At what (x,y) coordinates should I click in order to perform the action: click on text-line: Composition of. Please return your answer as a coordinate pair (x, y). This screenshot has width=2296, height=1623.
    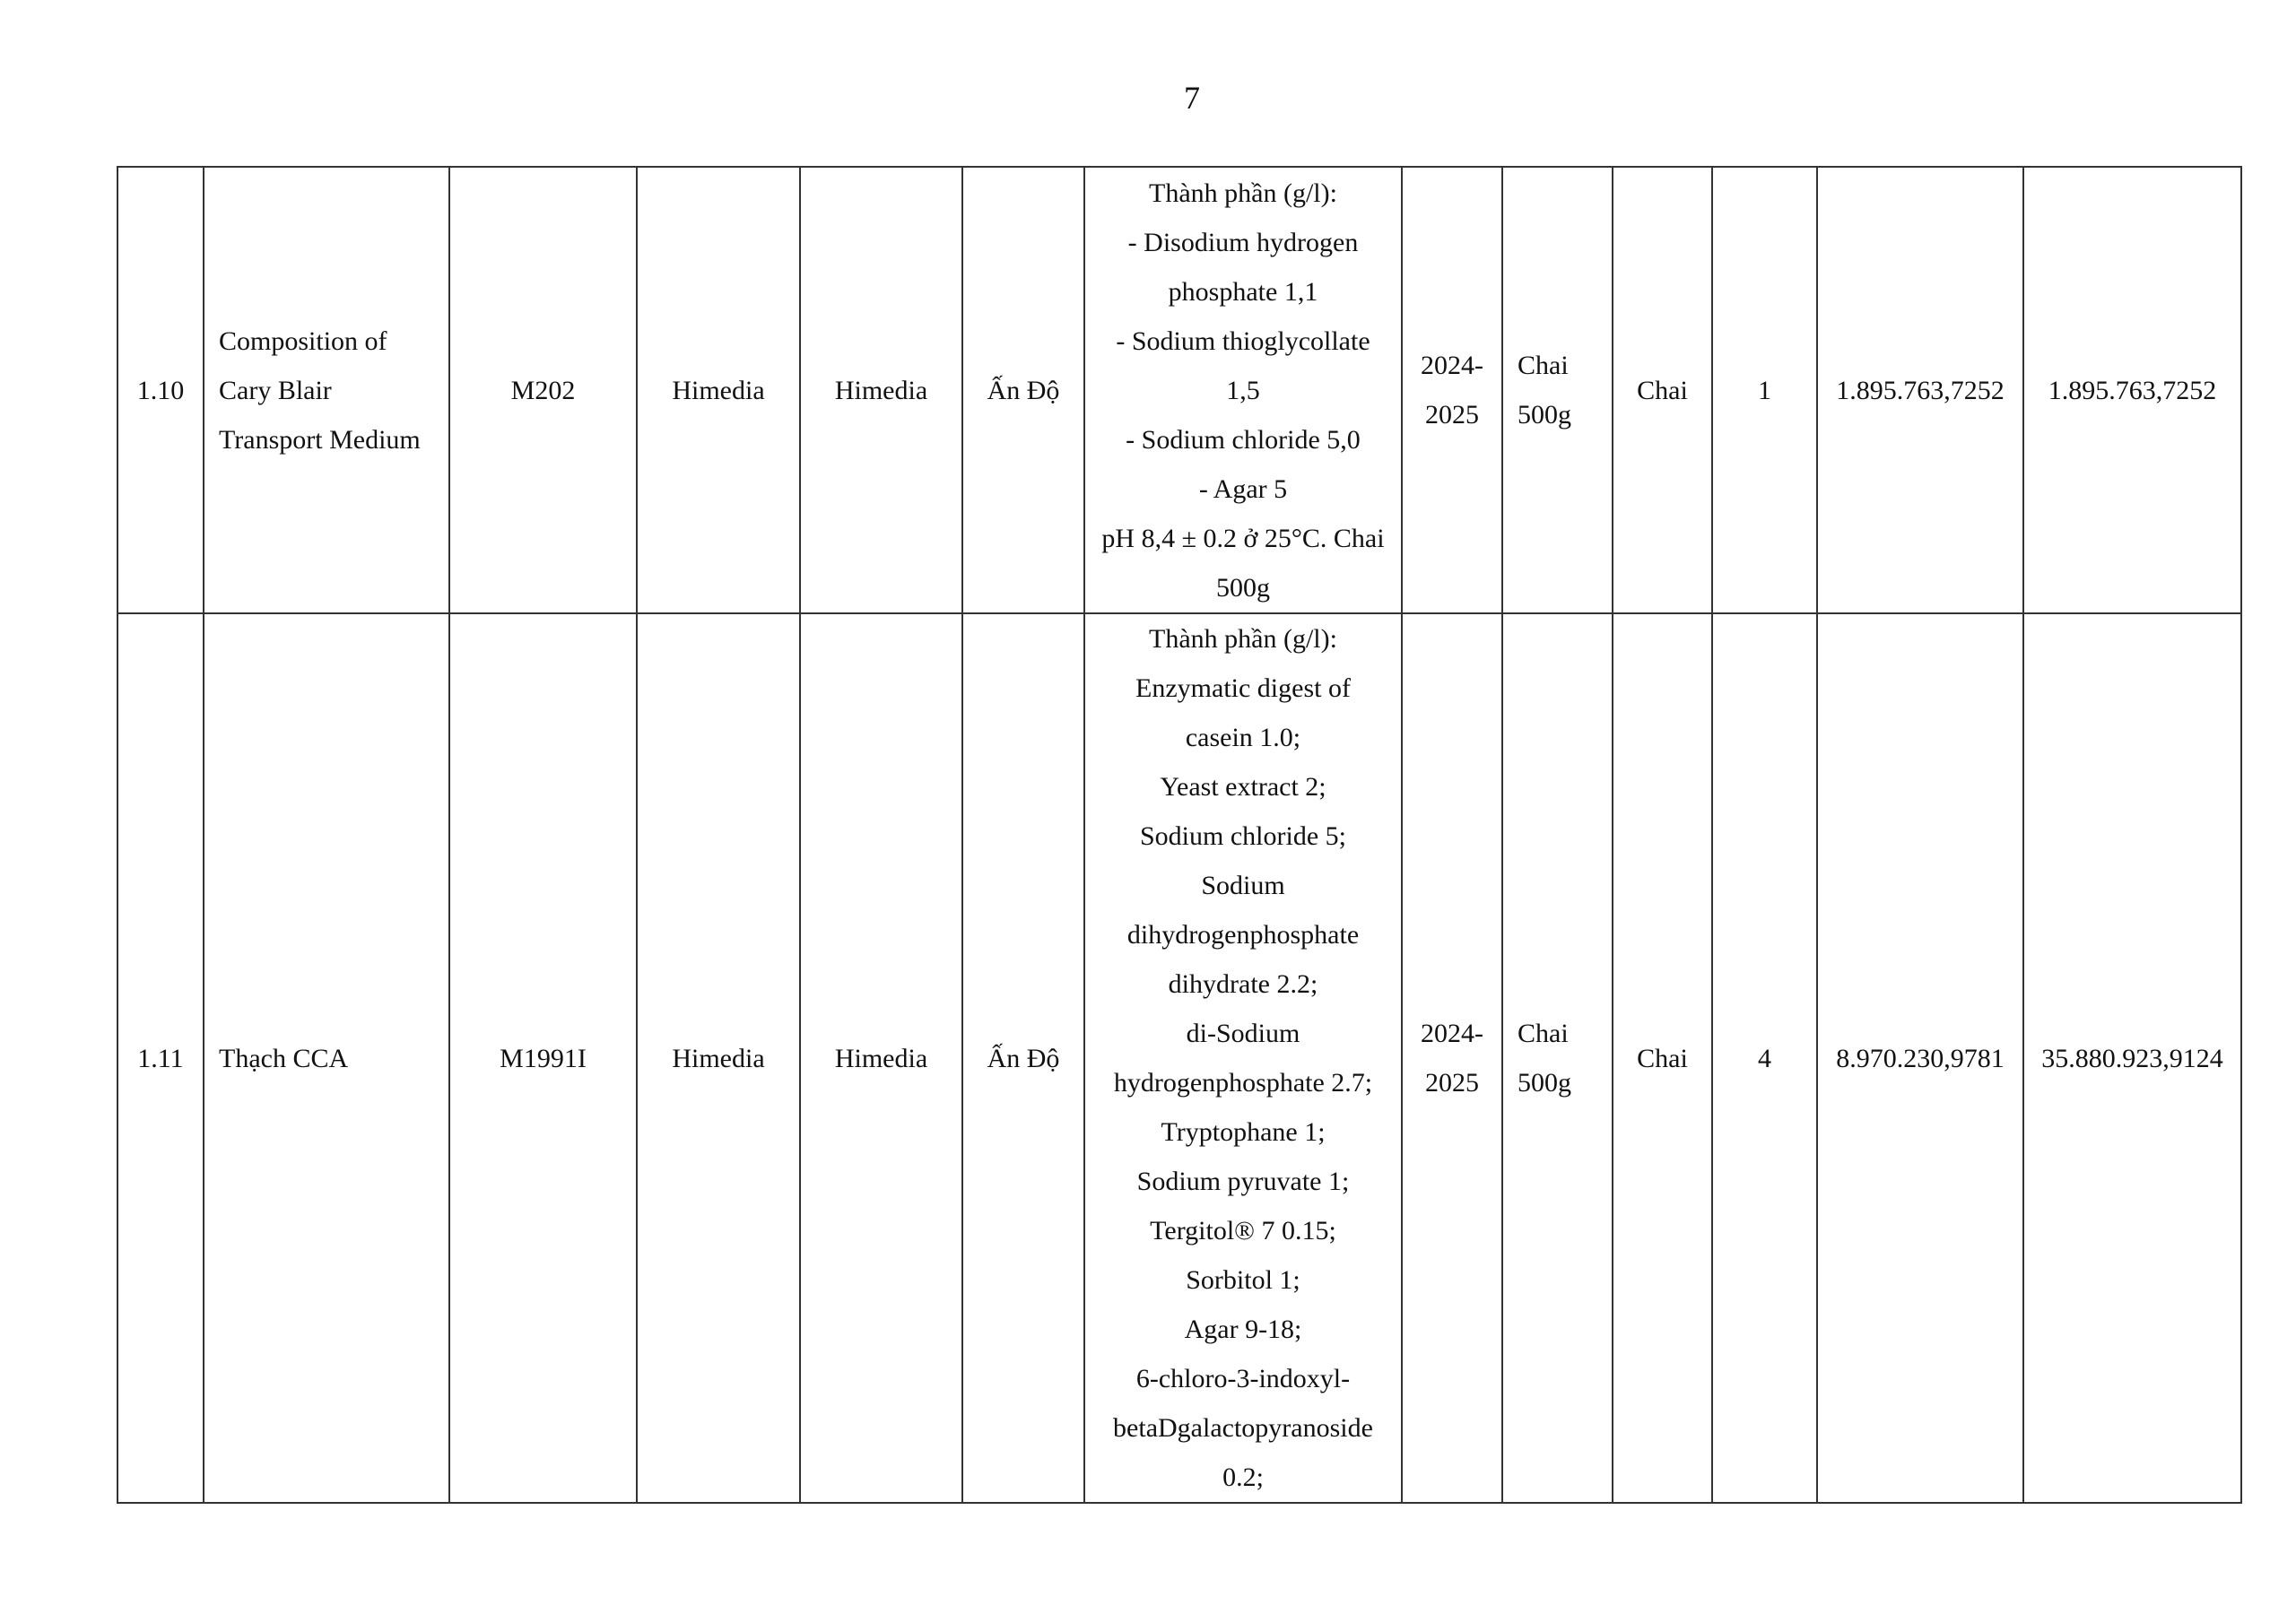
    Looking at the image, I should click on (303, 340).